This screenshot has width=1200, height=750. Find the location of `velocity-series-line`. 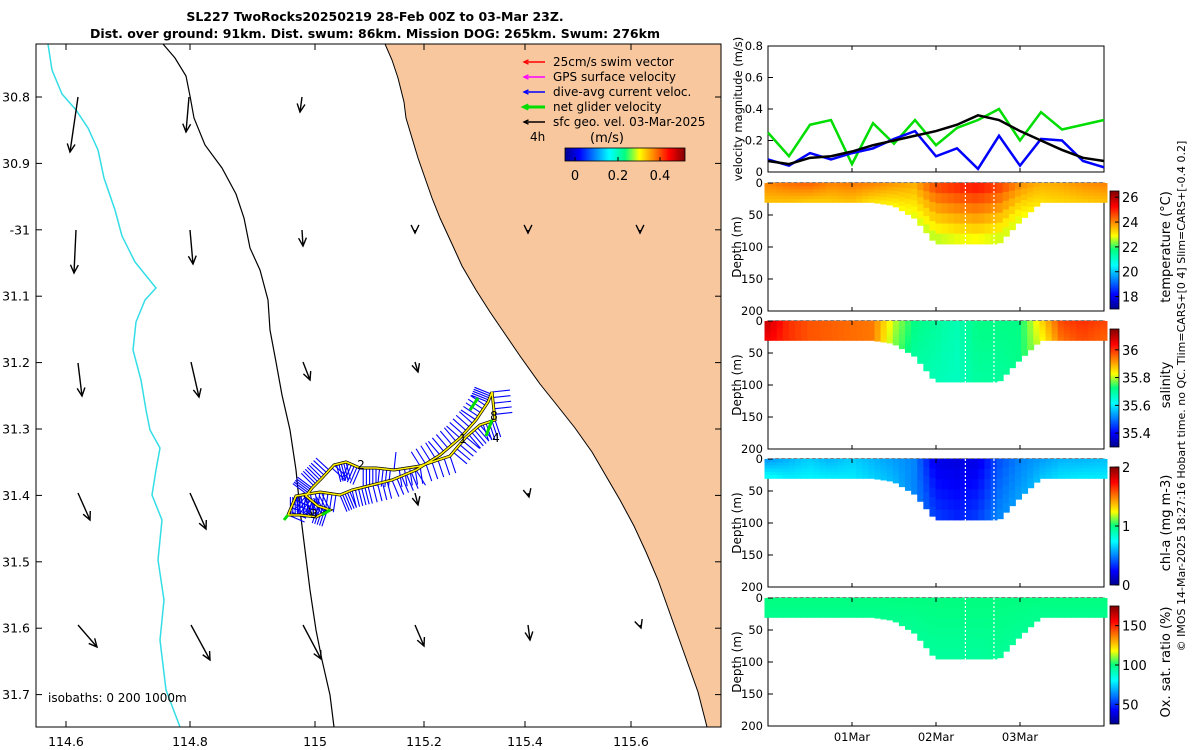

velocity-series-line is located at coordinates (936, 137).